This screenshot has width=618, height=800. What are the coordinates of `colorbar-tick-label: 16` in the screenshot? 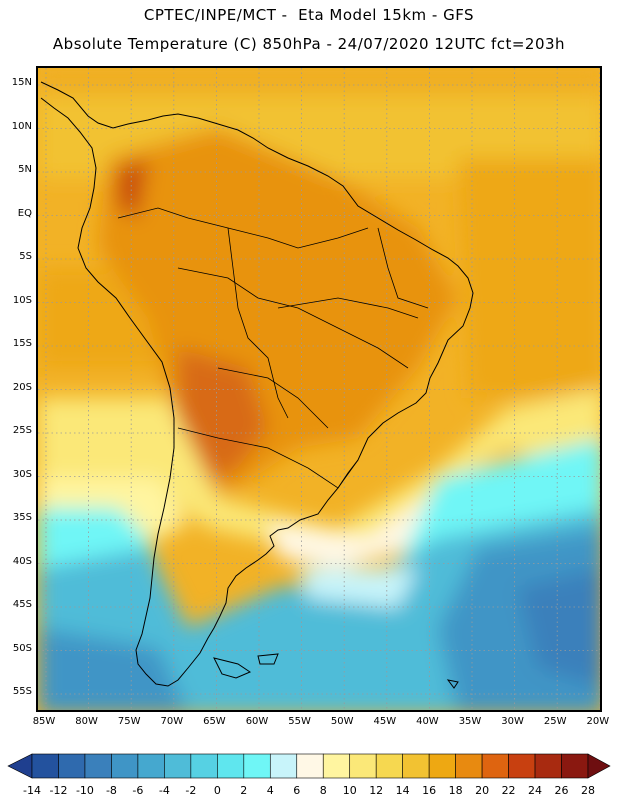 It's located at (429, 790).